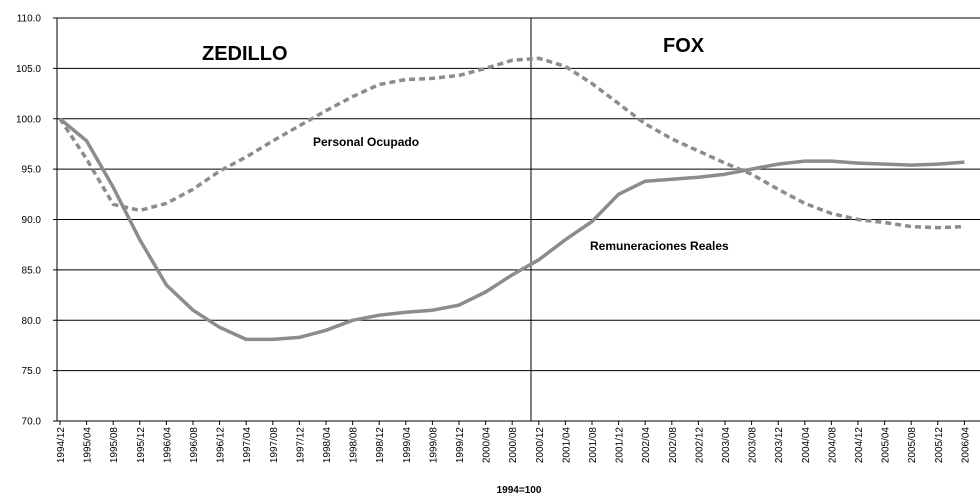 The image size is (980, 499). Describe the element at coordinates (806, 445) in the screenshot. I see `x-tick-label: 2004/04` at that location.